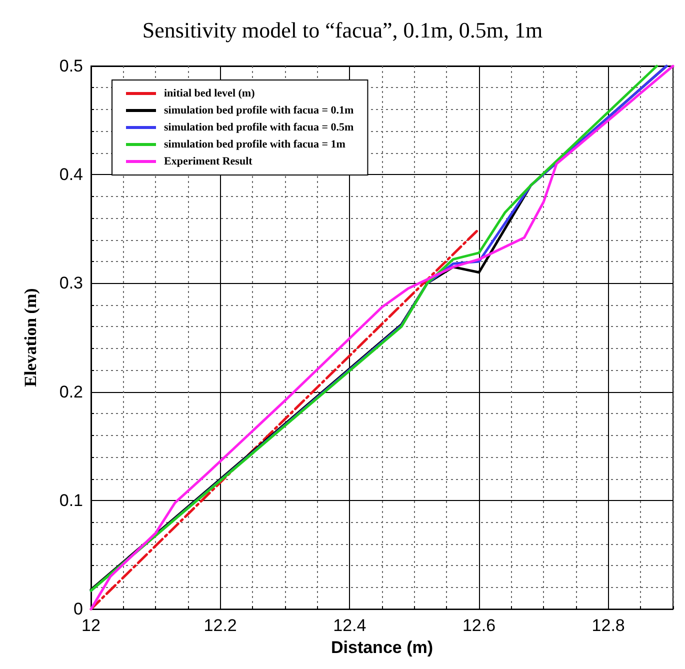 The image size is (685, 669). What do you see at coordinates (479, 626) in the screenshot?
I see `x-tick-label: 12.6` at bounding box center [479, 626].